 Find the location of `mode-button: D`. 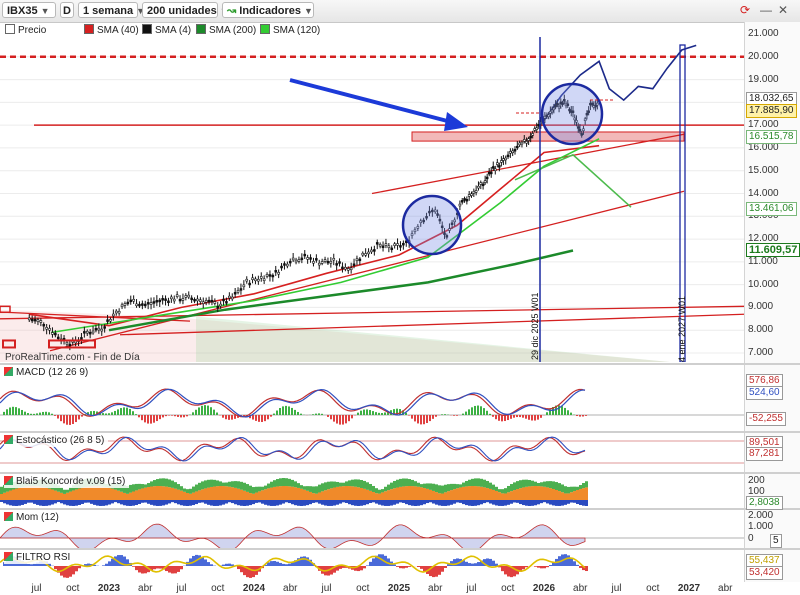

mode-button: D is located at coordinates (67, 10).